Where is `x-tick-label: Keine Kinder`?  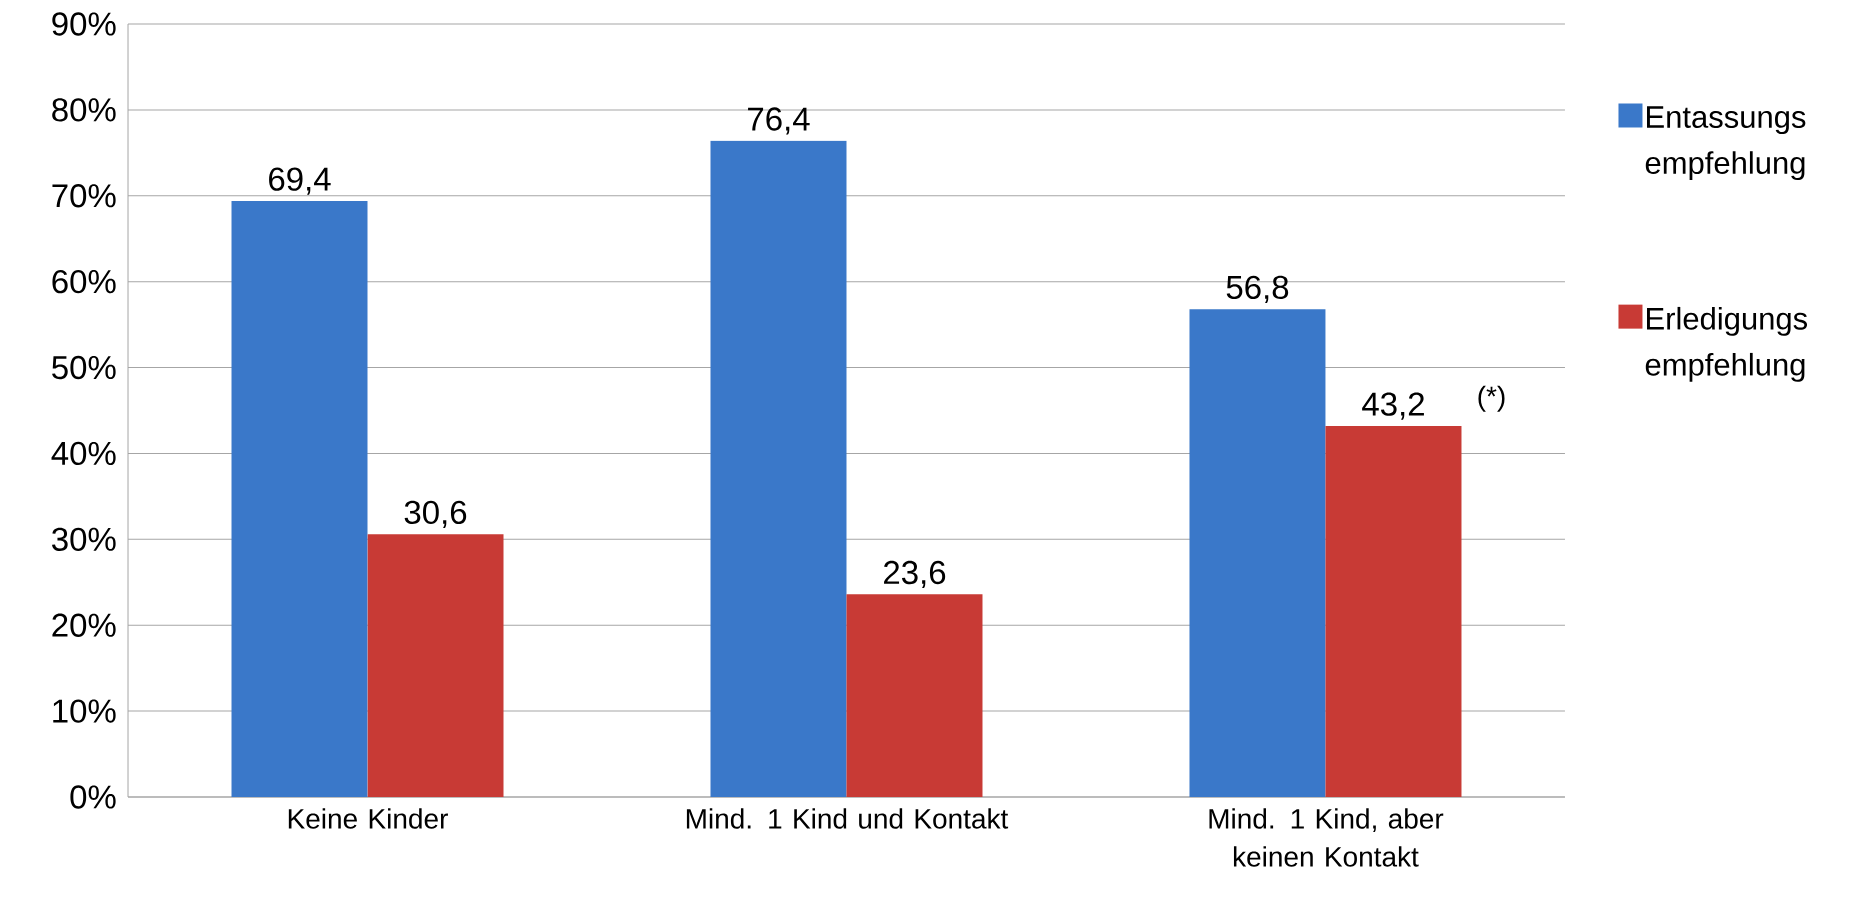
x-tick-label: Keine Kinder is located at coordinates (368, 818).